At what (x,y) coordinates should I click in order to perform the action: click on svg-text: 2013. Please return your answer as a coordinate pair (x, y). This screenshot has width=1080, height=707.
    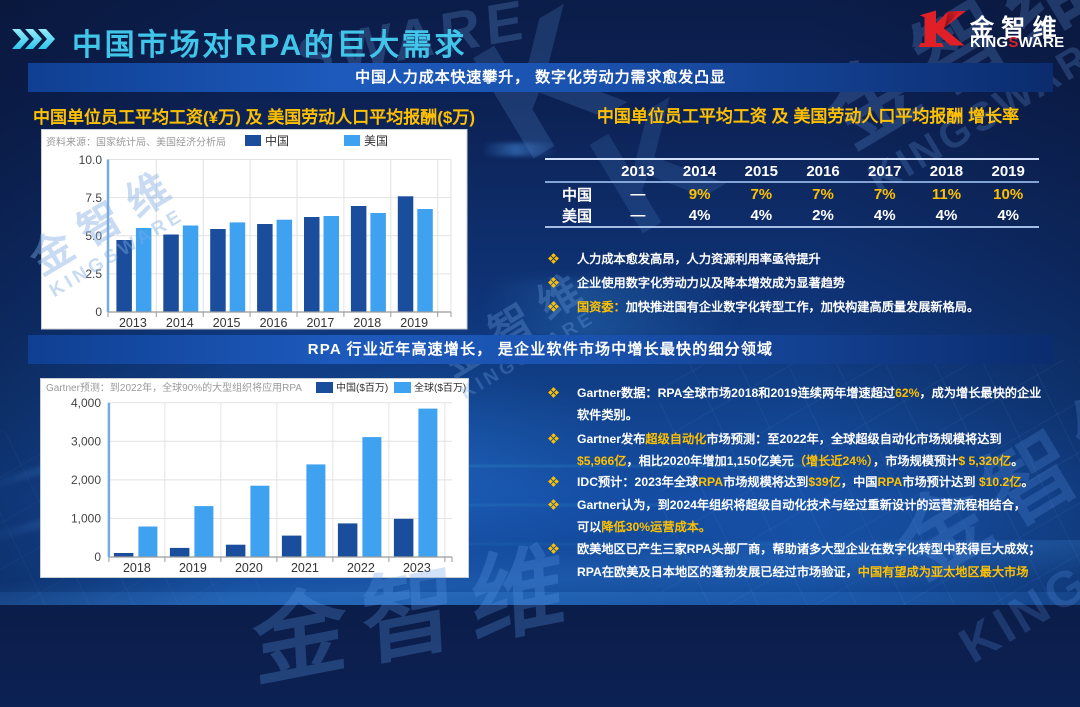
    Looking at the image, I should click on (133, 323).